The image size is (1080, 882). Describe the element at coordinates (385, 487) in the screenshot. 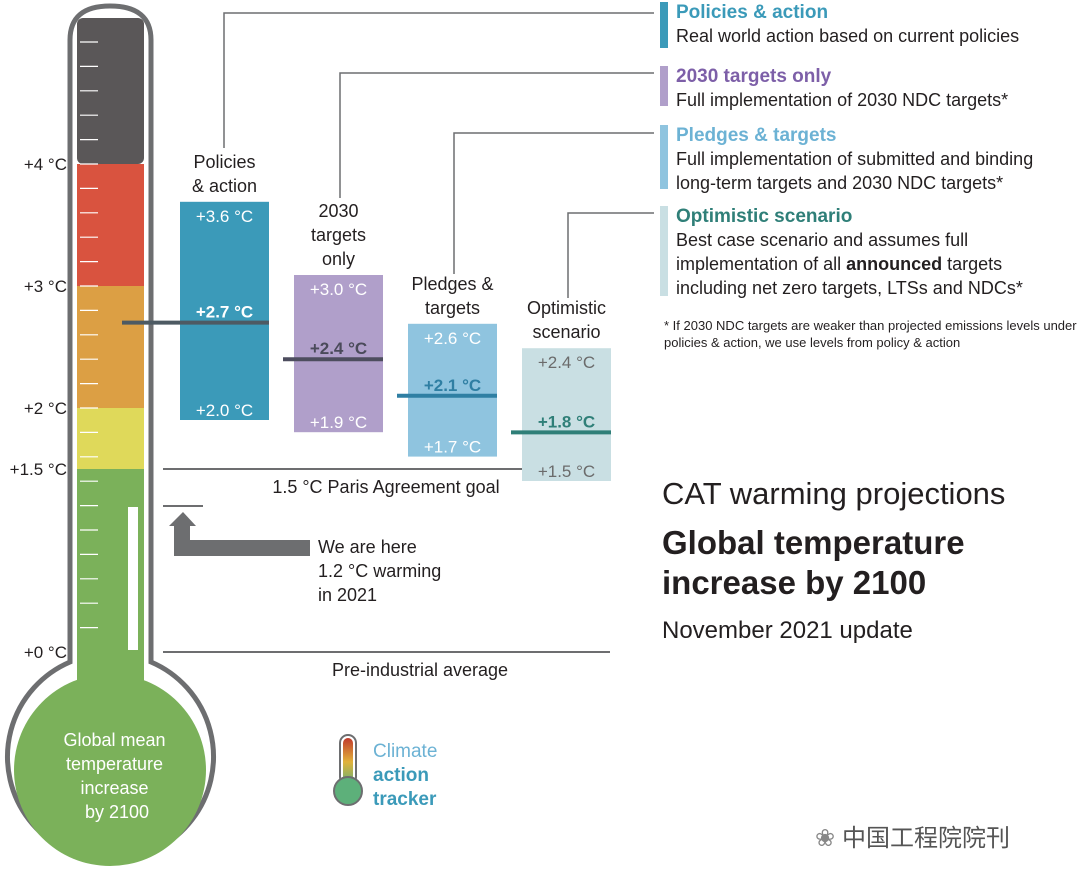

I see `reference-line-label: 1.5 °C Paris Agreement goal` at that location.